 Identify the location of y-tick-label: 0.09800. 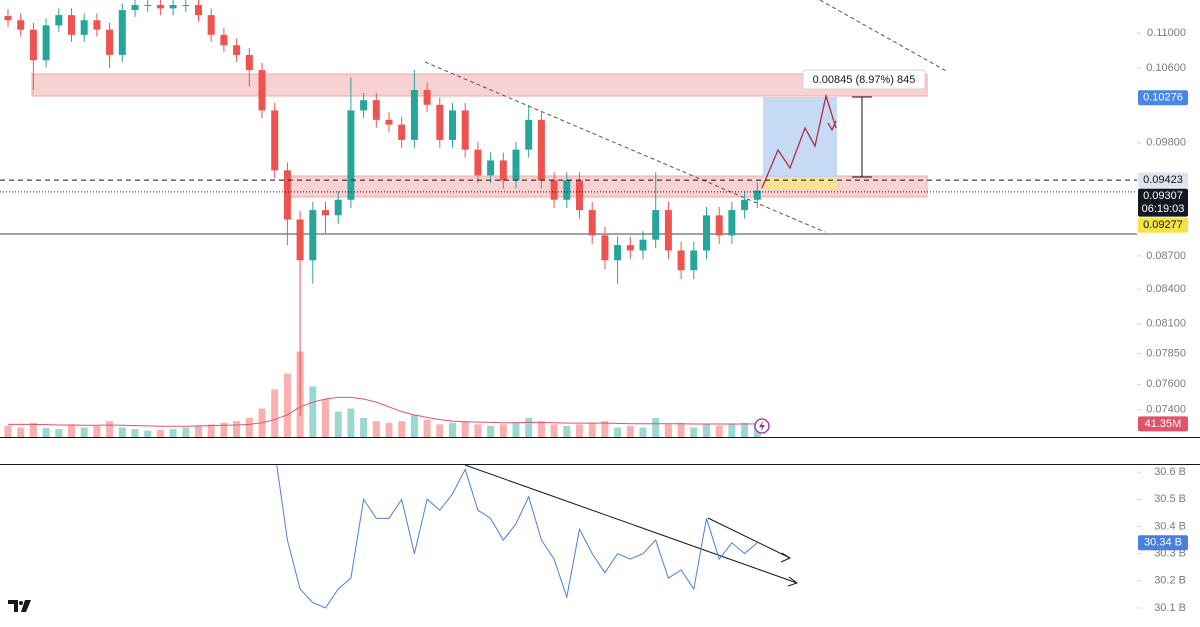
(1166, 143).